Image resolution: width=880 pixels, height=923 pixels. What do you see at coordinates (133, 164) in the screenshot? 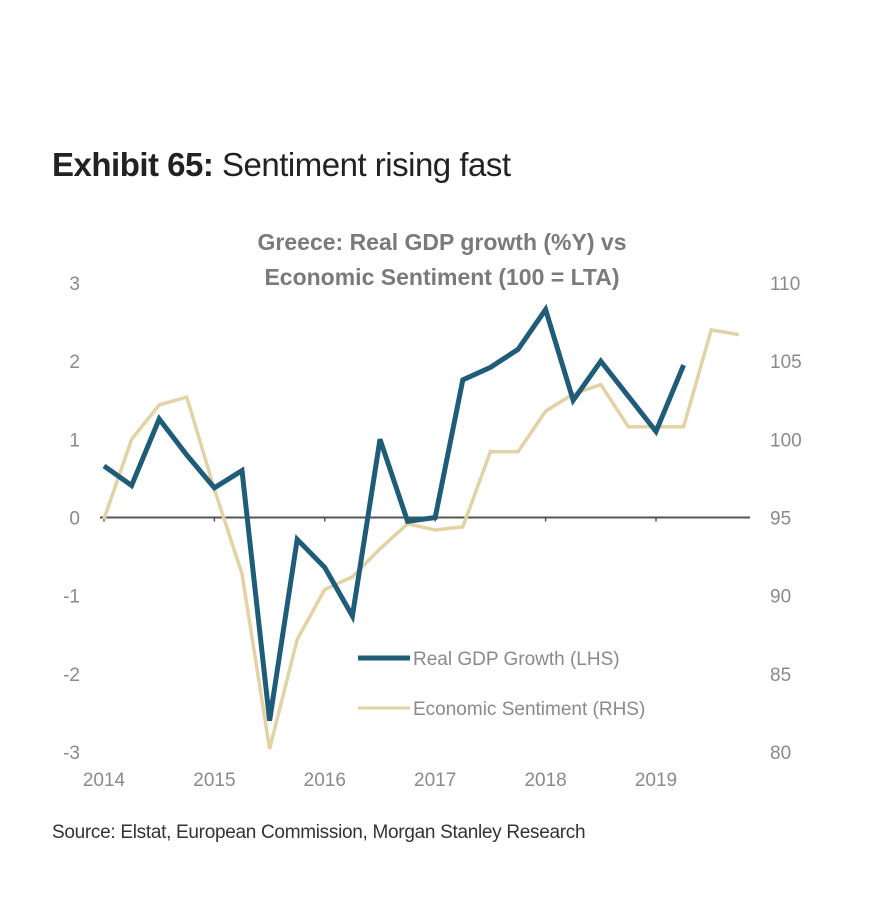
I see `exhibit-label: Exhibit 65:` at bounding box center [133, 164].